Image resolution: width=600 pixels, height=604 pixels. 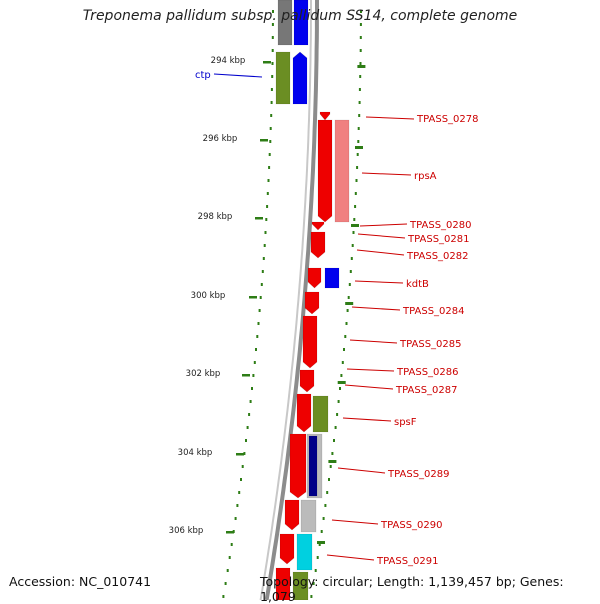 I want to click on kbp-label: 294 kbp, so click(x=228, y=61).